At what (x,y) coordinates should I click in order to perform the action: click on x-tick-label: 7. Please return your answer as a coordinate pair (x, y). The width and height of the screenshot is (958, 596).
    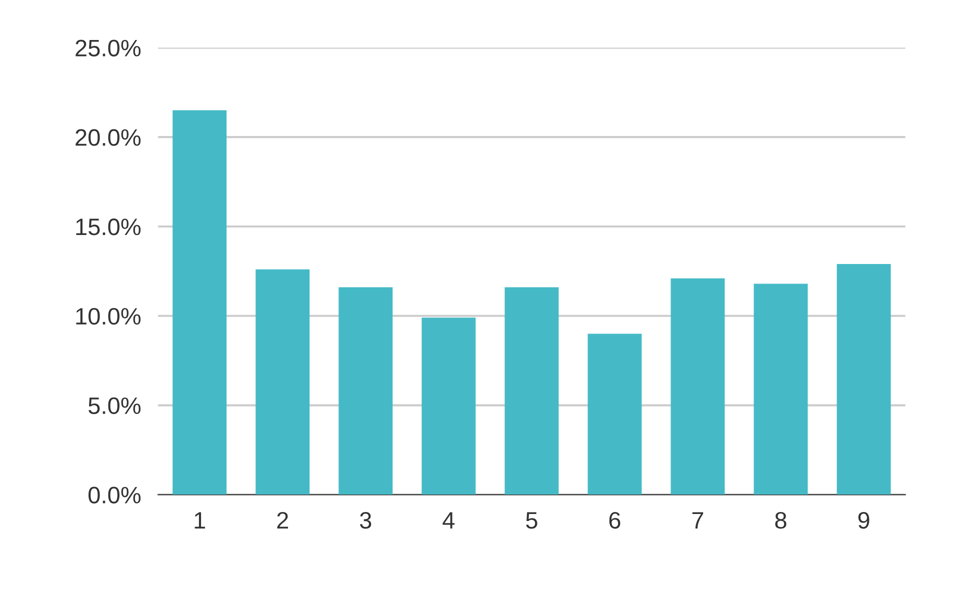
    Looking at the image, I should click on (698, 520).